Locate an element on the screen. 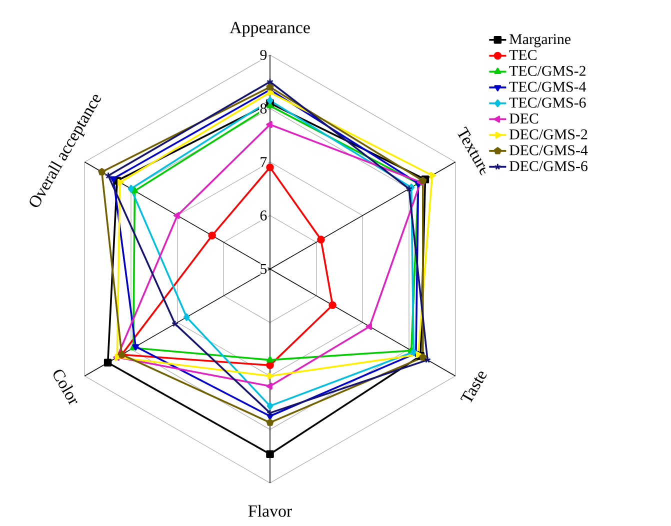  legend-label: TEC/GMS-6 is located at coordinates (547, 103).